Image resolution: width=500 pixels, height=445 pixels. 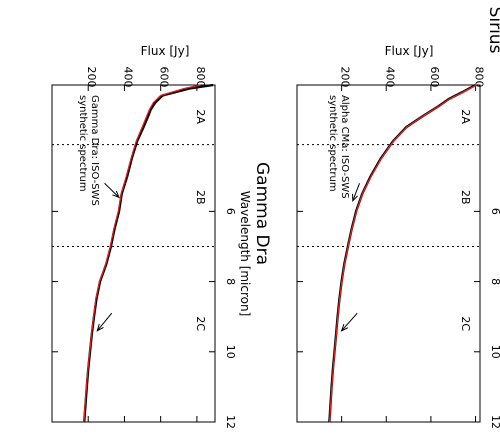 I want to click on legend-entry: Alpha CMa: ISO-SWS, so click(x=344, y=147).